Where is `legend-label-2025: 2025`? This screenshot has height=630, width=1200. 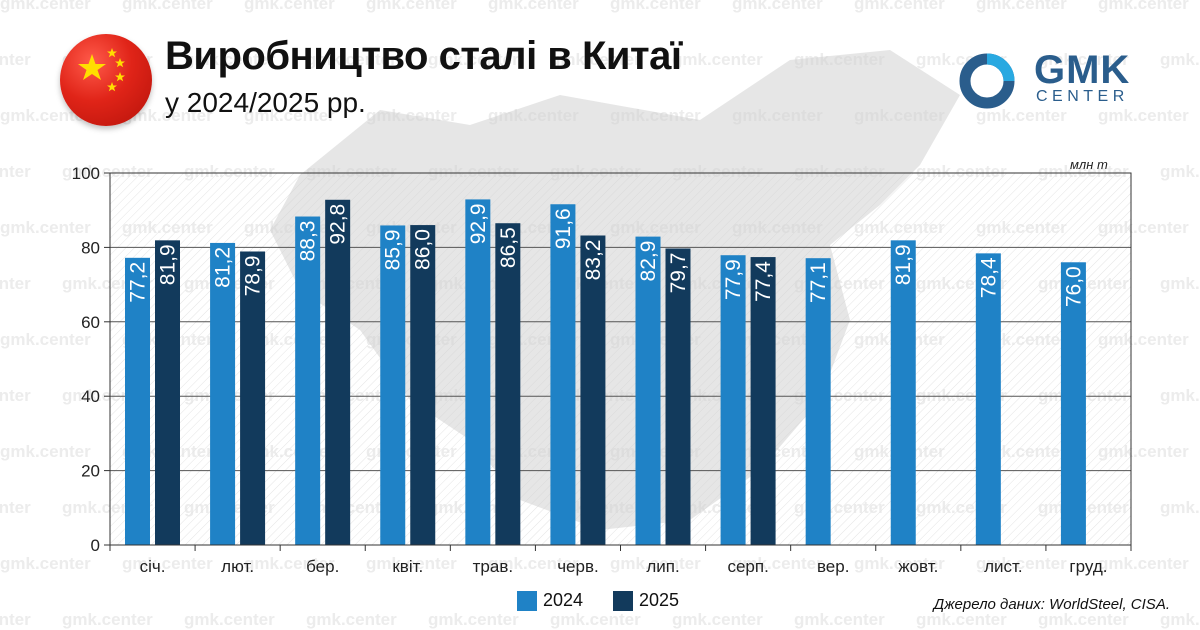
legend-label-2025: 2025 is located at coordinates (659, 600).